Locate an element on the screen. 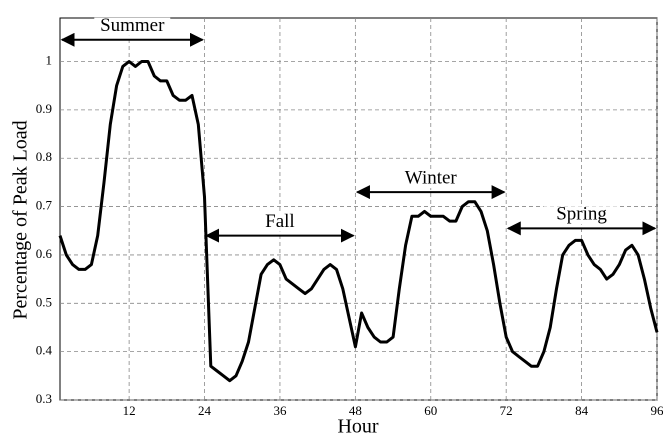 The width and height of the screenshot is (663, 442). y-tick-label: 0.7 is located at coordinates (44, 205).